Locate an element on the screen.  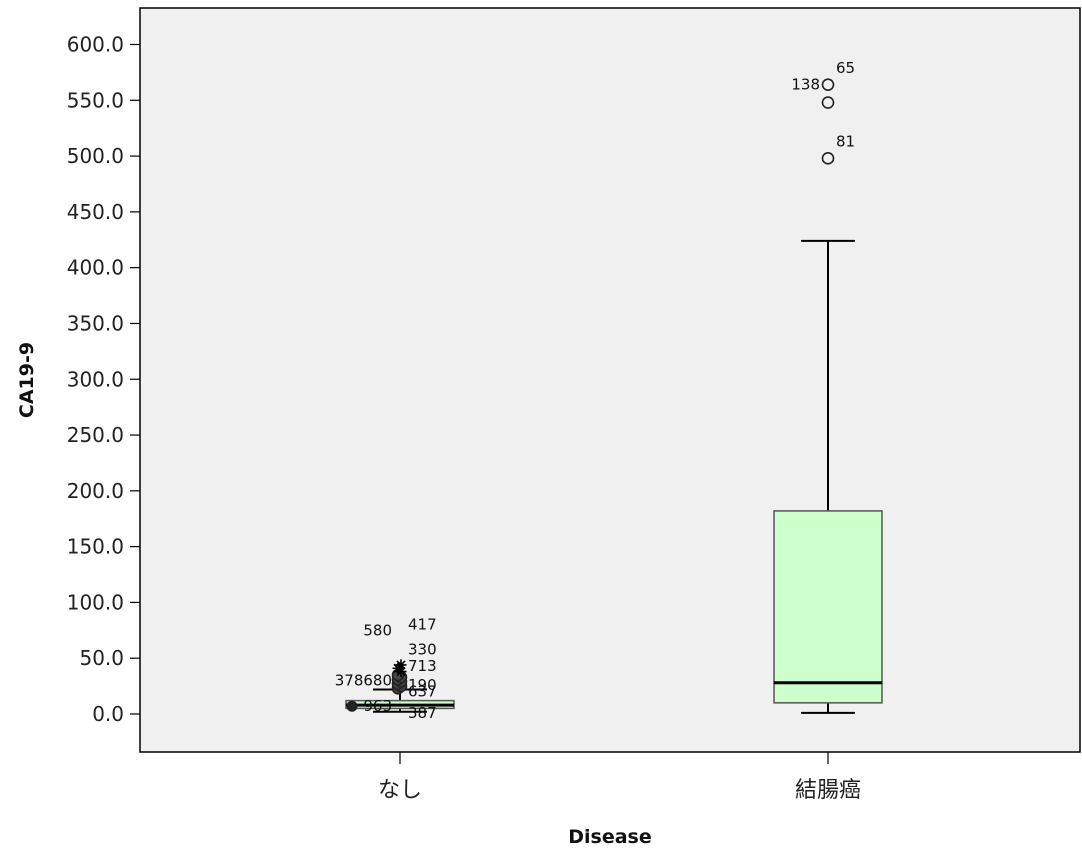
y-tick-label: 100.0 is located at coordinates (95, 602).